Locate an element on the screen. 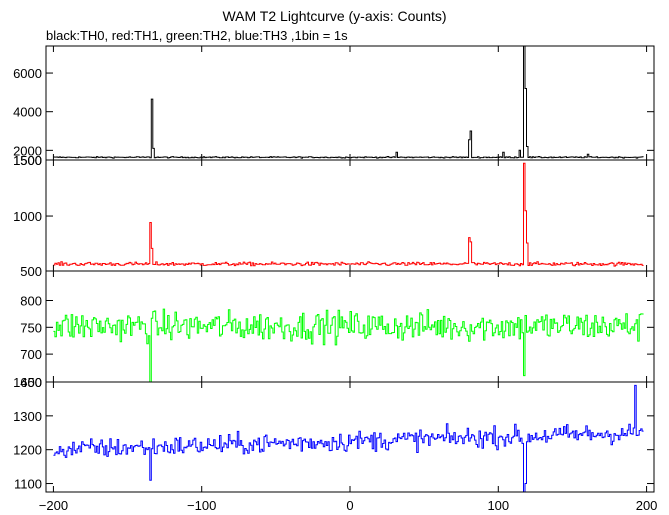  panel-th2-ytick-label: 700 is located at coordinates (31, 354).